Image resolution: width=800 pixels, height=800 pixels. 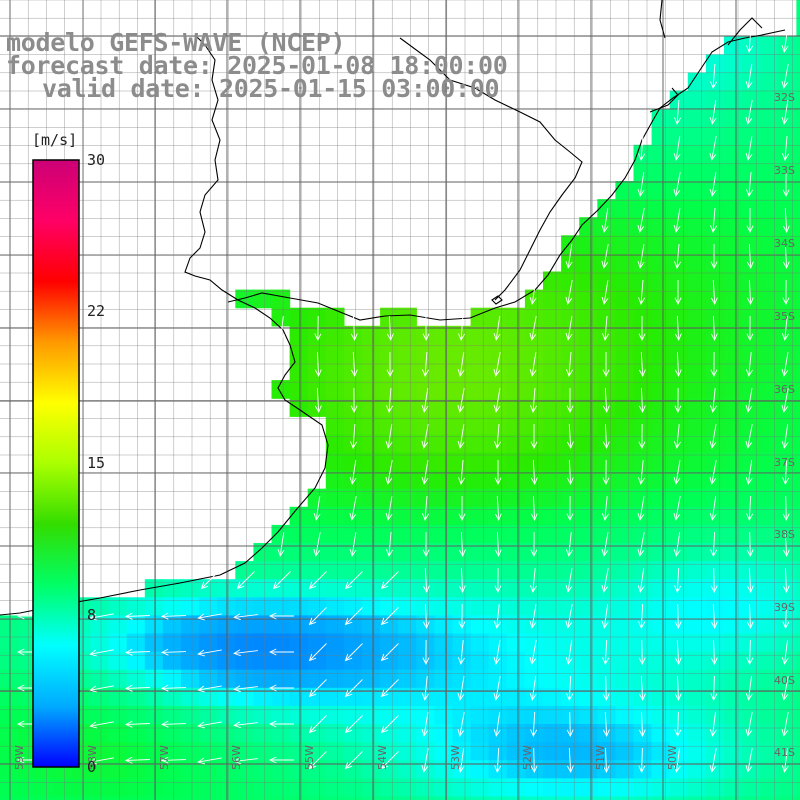 What do you see at coordinates (784, 680) in the screenshot?
I see `latitude-label: 40S` at bounding box center [784, 680].